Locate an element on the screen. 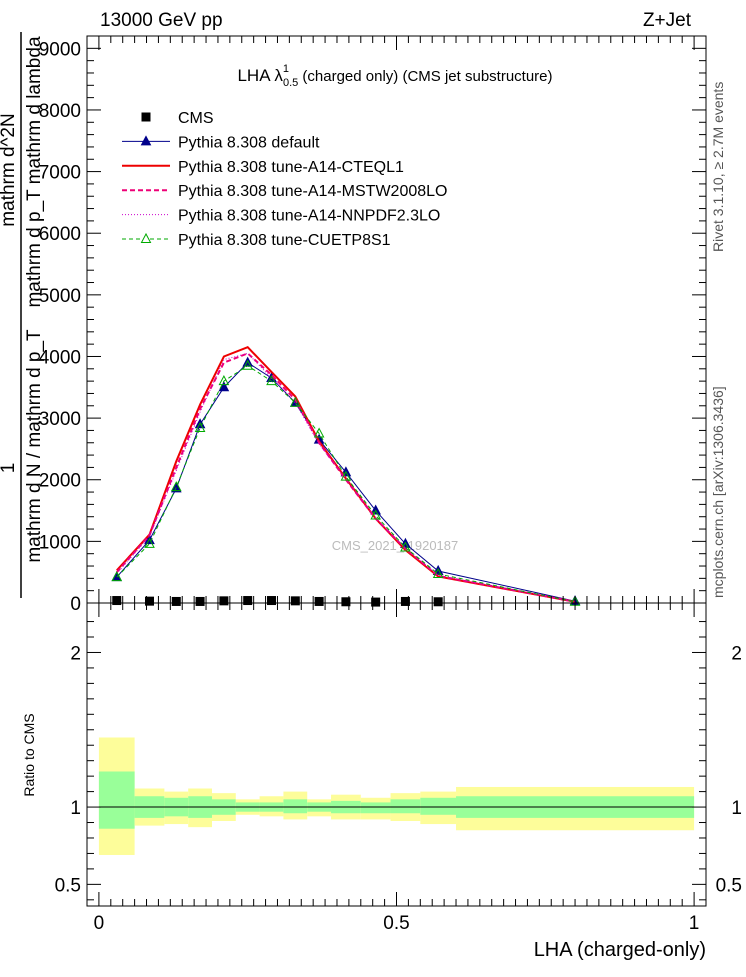 This screenshot has width=746, height=977. main-y-tick-label: 5000 is located at coordinates (60, 296).